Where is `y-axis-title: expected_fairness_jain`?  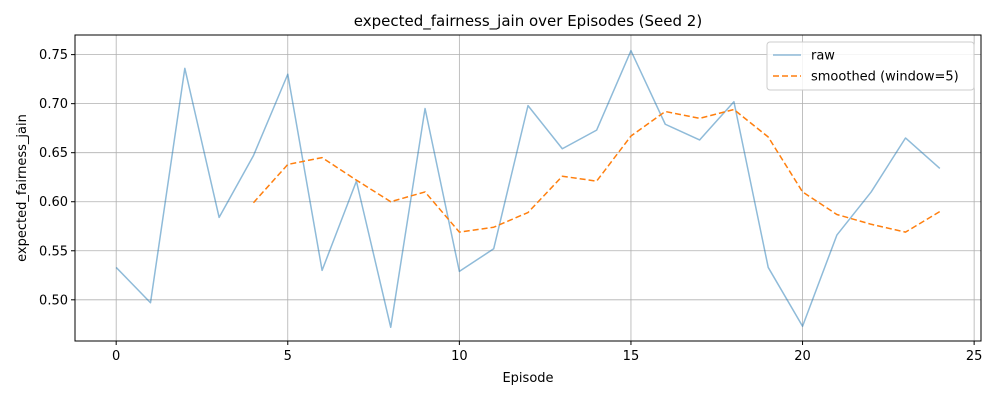
y-axis-title: expected_fairness_jain is located at coordinates (22, 188).